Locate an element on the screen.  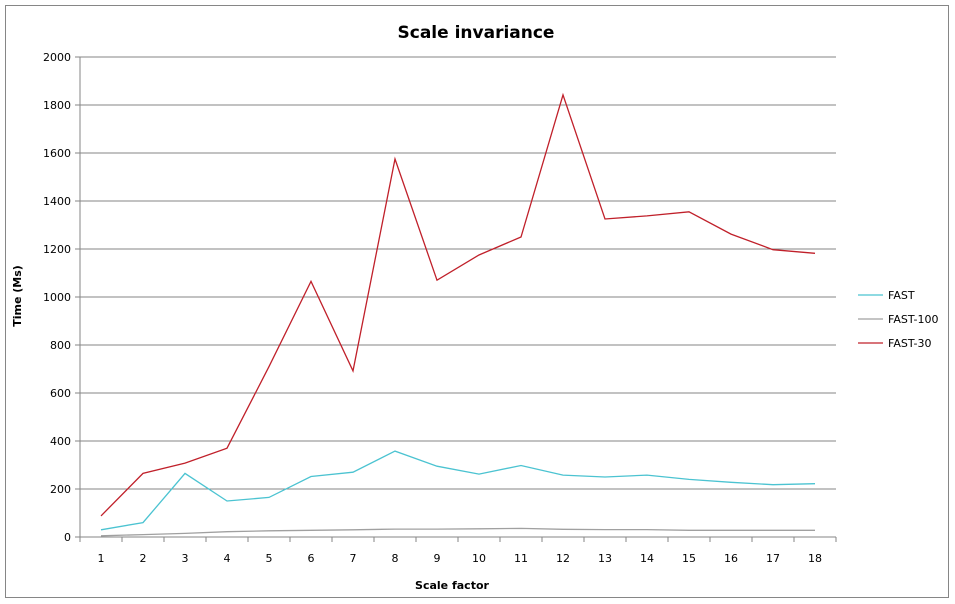
x-tick-label: 10 is located at coordinates (479, 558).